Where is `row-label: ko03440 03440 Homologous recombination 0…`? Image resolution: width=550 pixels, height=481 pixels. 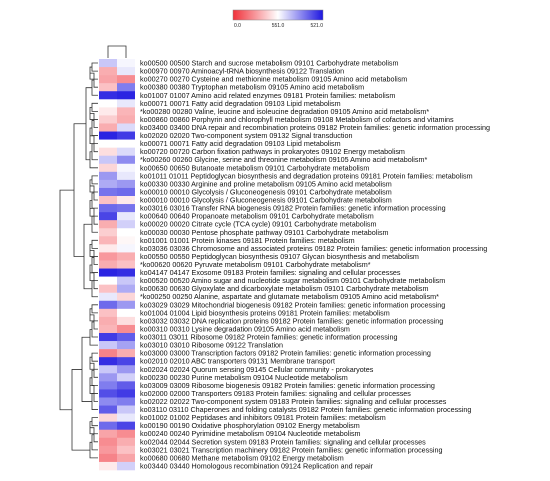
row-label: ko03440 03440 Homologous recombination 0… is located at coordinates (257, 465).